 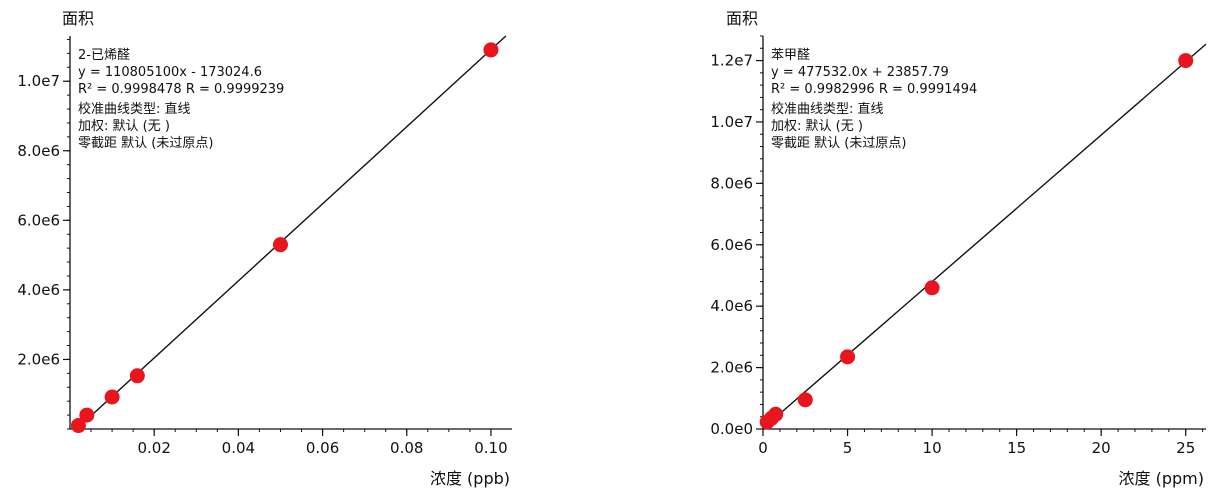 What do you see at coordinates (874, 89) in the screenshot?
I see `annotation-line: R² = 0.9982996 R = 0.9991494` at bounding box center [874, 89].